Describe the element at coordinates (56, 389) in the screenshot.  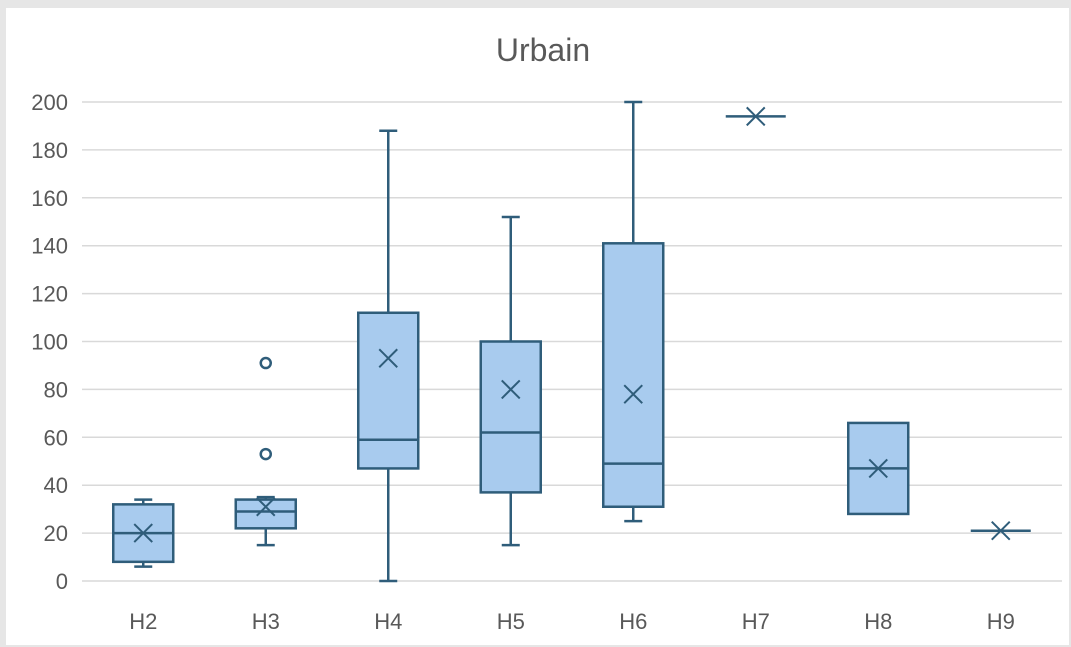
I see `y-tick-label: 80` at that location.